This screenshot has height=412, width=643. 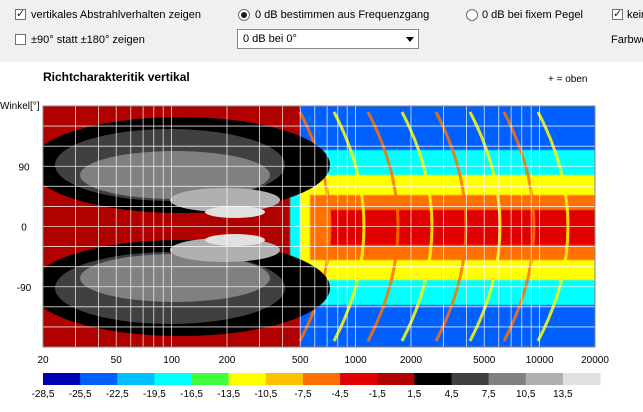 I want to click on color-scale-label: -16,5, so click(x=191, y=394).